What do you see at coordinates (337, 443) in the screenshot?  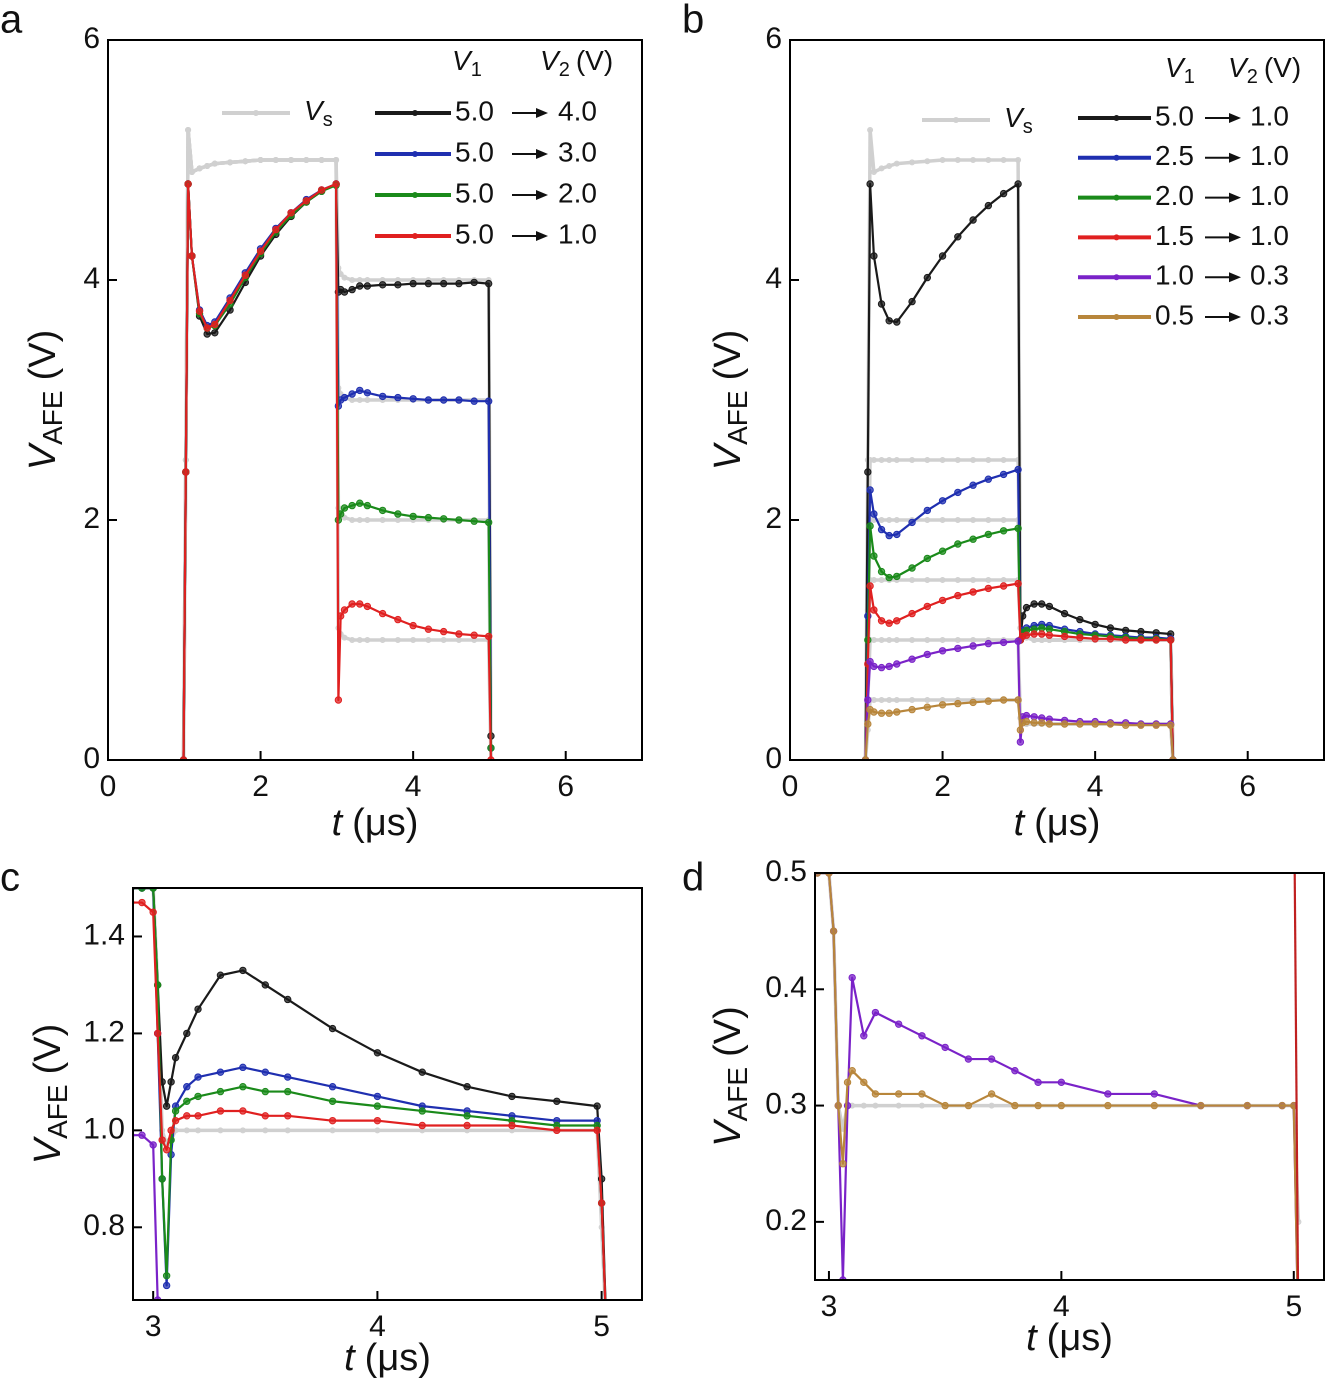 I see `plot-area` at bounding box center [337, 443].